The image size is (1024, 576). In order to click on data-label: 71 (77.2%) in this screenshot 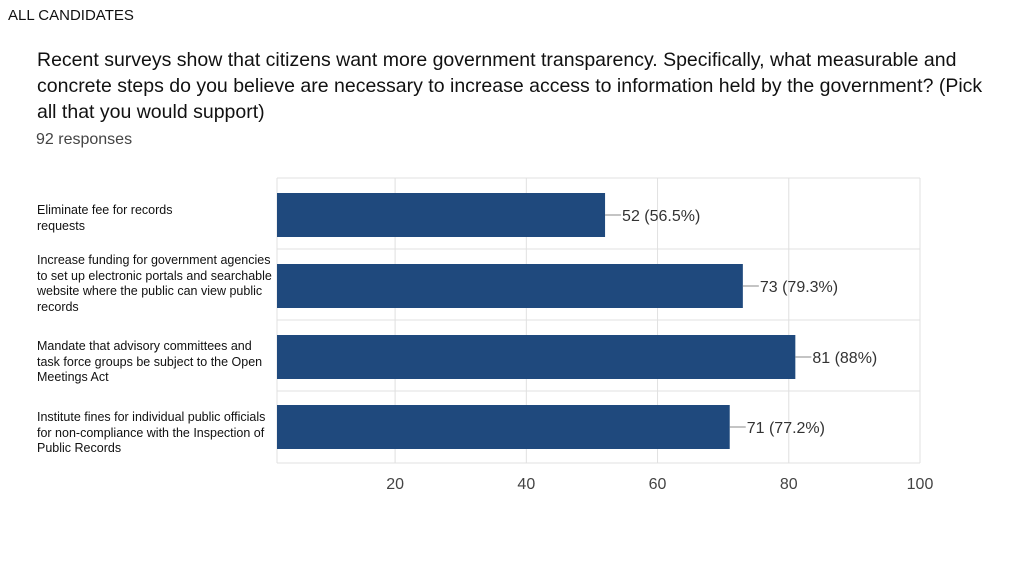, I will do `click(786, 428)`.